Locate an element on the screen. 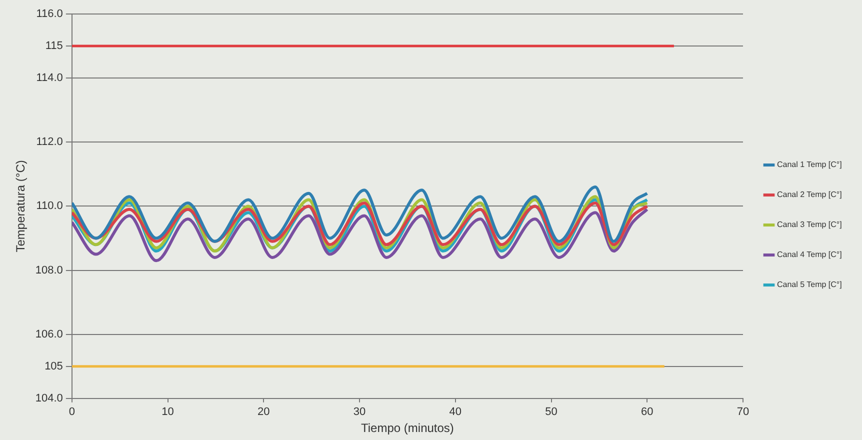 Image resolution: width=862 pixels, height=440 pixels. y-tick-label: 105 is located at coordinates (53, 366).